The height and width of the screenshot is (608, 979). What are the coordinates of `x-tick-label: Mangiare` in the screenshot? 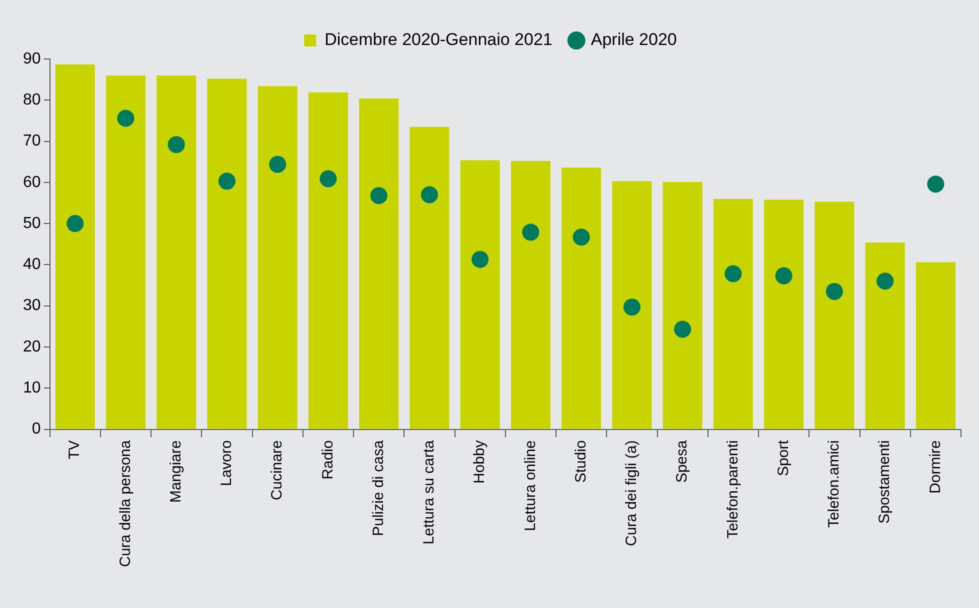 It's located at (175, 471).